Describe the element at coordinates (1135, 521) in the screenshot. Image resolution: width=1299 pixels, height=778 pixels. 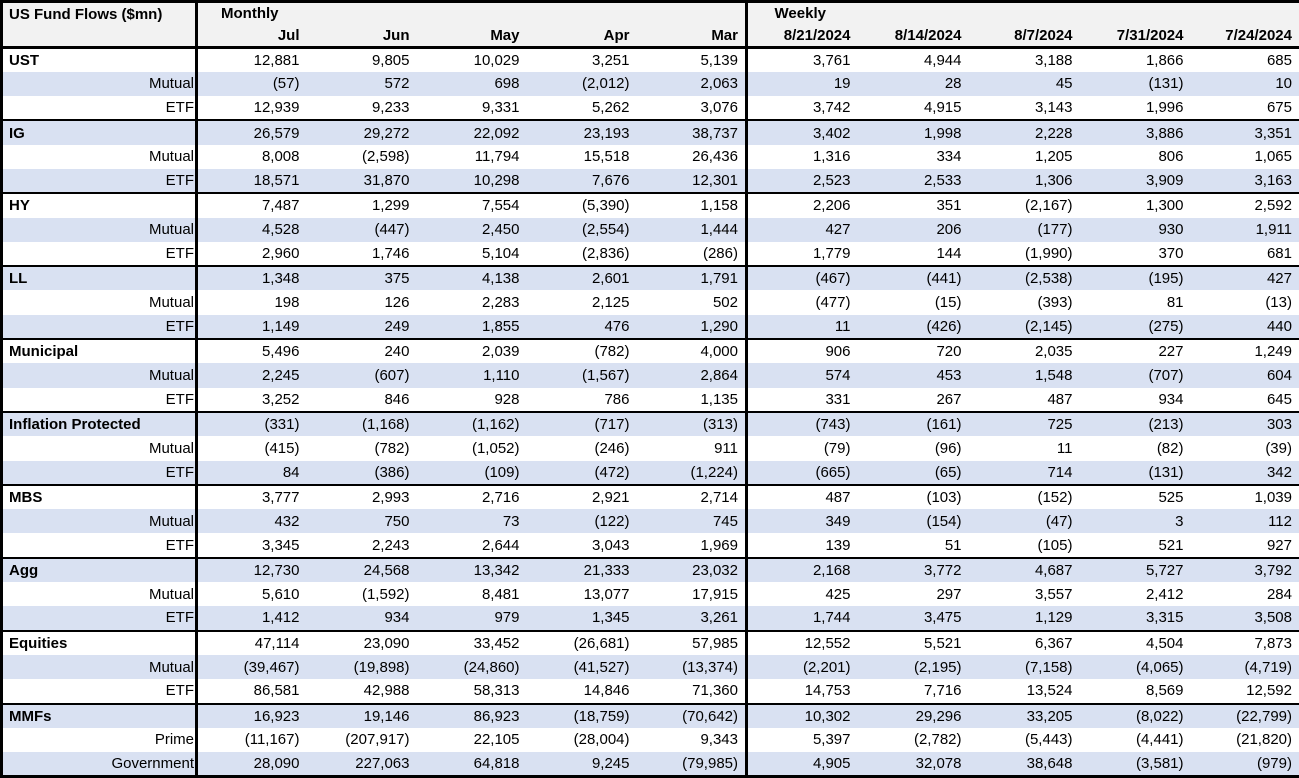
I see `value-cell: 3` at that location.